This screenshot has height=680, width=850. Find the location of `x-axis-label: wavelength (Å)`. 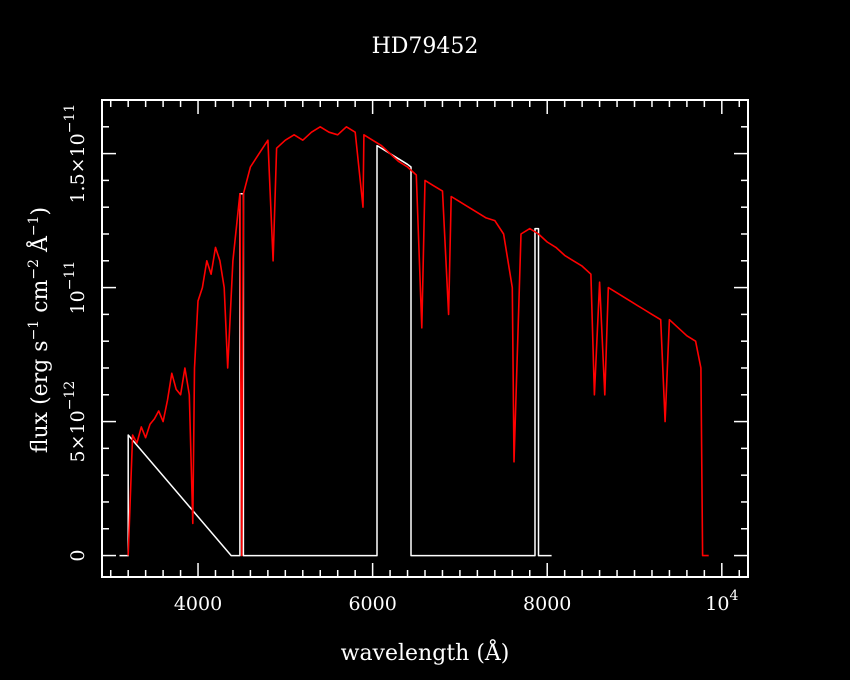

x-axis-label: wavelength (Å) is located at coordinates (425, 652).